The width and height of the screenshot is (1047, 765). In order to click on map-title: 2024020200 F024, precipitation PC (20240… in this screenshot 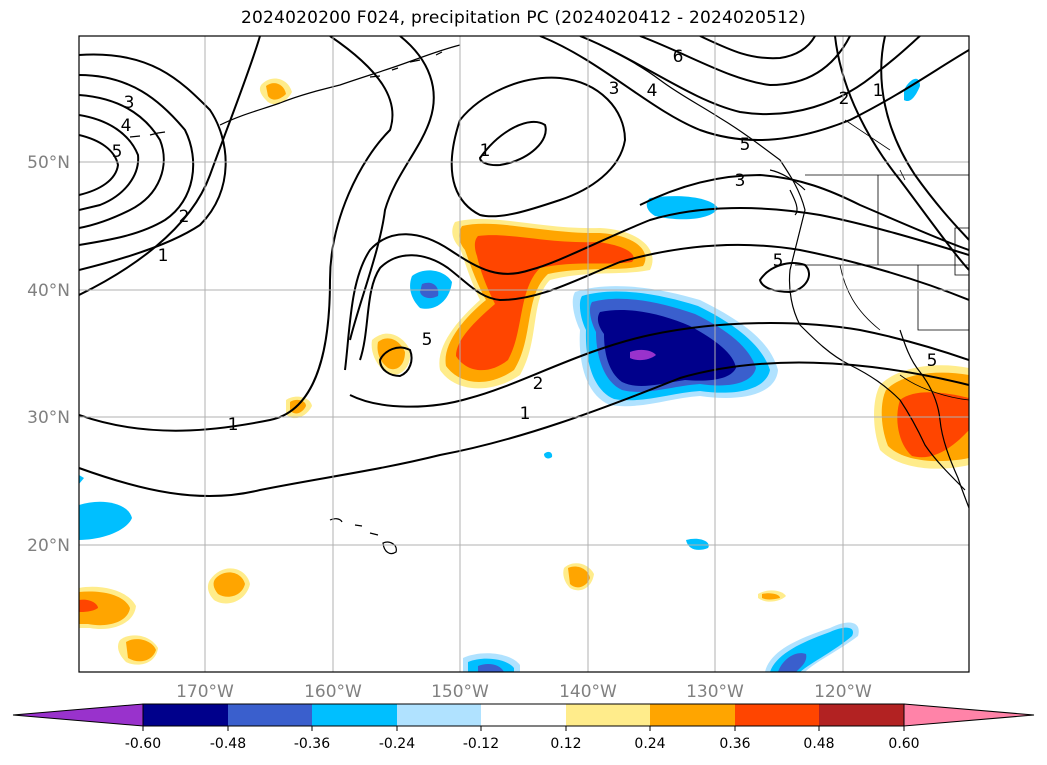, I will do `click(523, 18)`.